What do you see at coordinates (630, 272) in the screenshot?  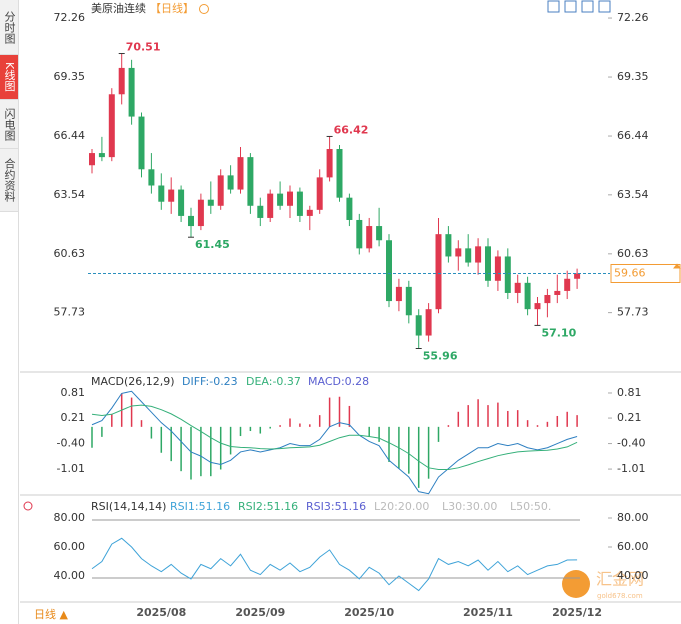 I see `last-price-label: 59.66` at bounding box center [630, 272].